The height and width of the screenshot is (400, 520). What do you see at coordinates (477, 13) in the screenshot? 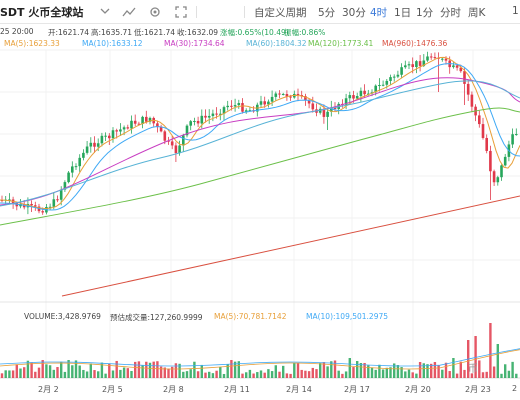
I see `timeframe-weekly: 周K` at bounding box center [477, 13].